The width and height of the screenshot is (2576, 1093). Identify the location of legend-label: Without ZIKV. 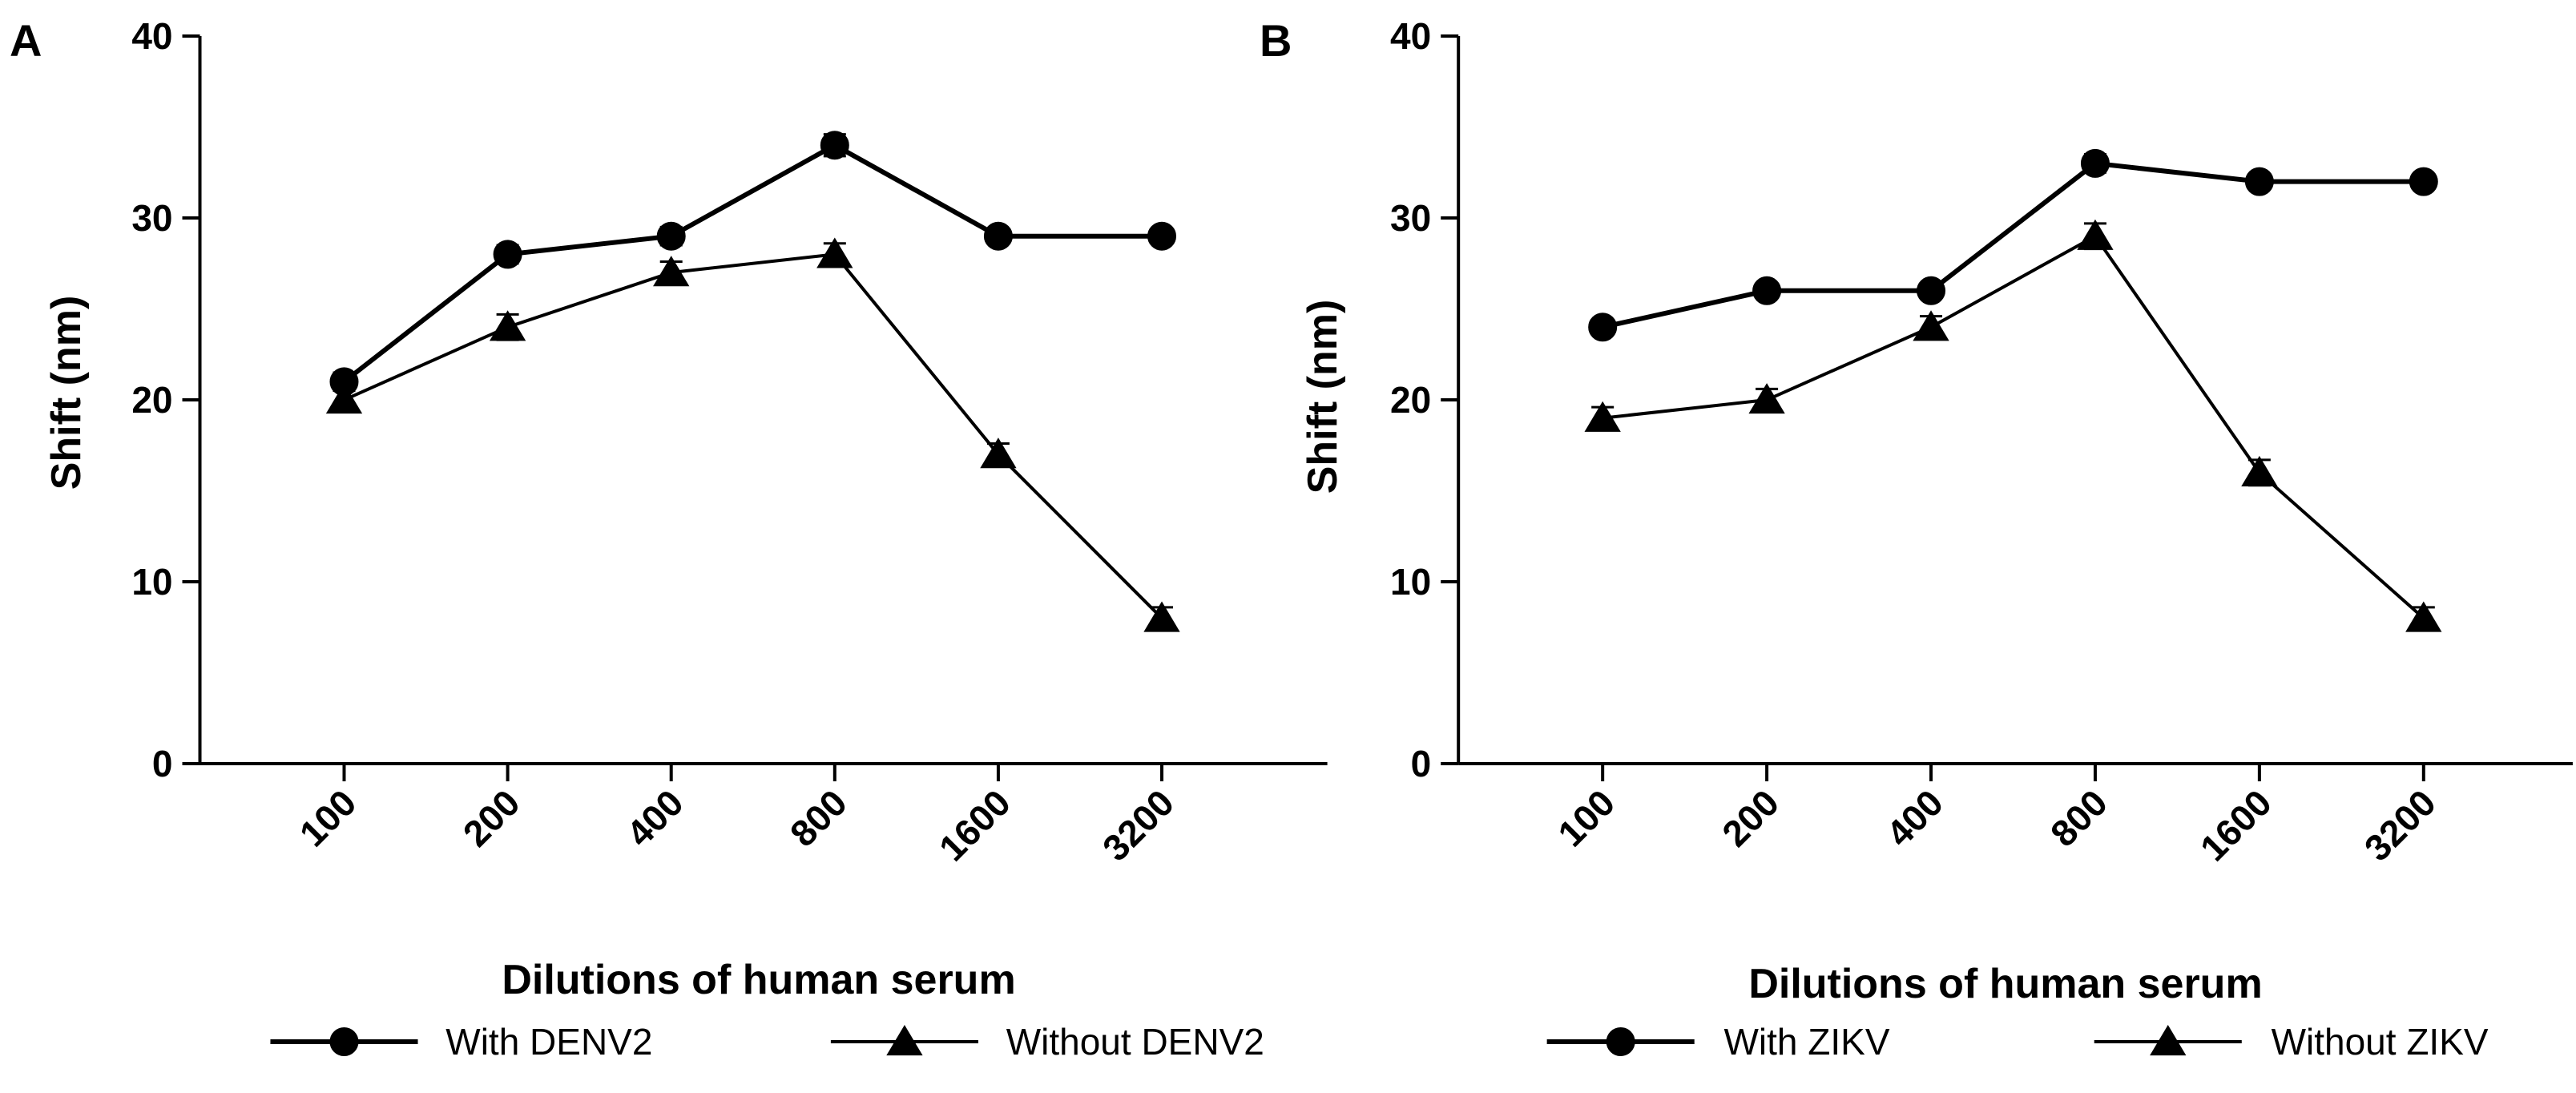
(2380, 1042).